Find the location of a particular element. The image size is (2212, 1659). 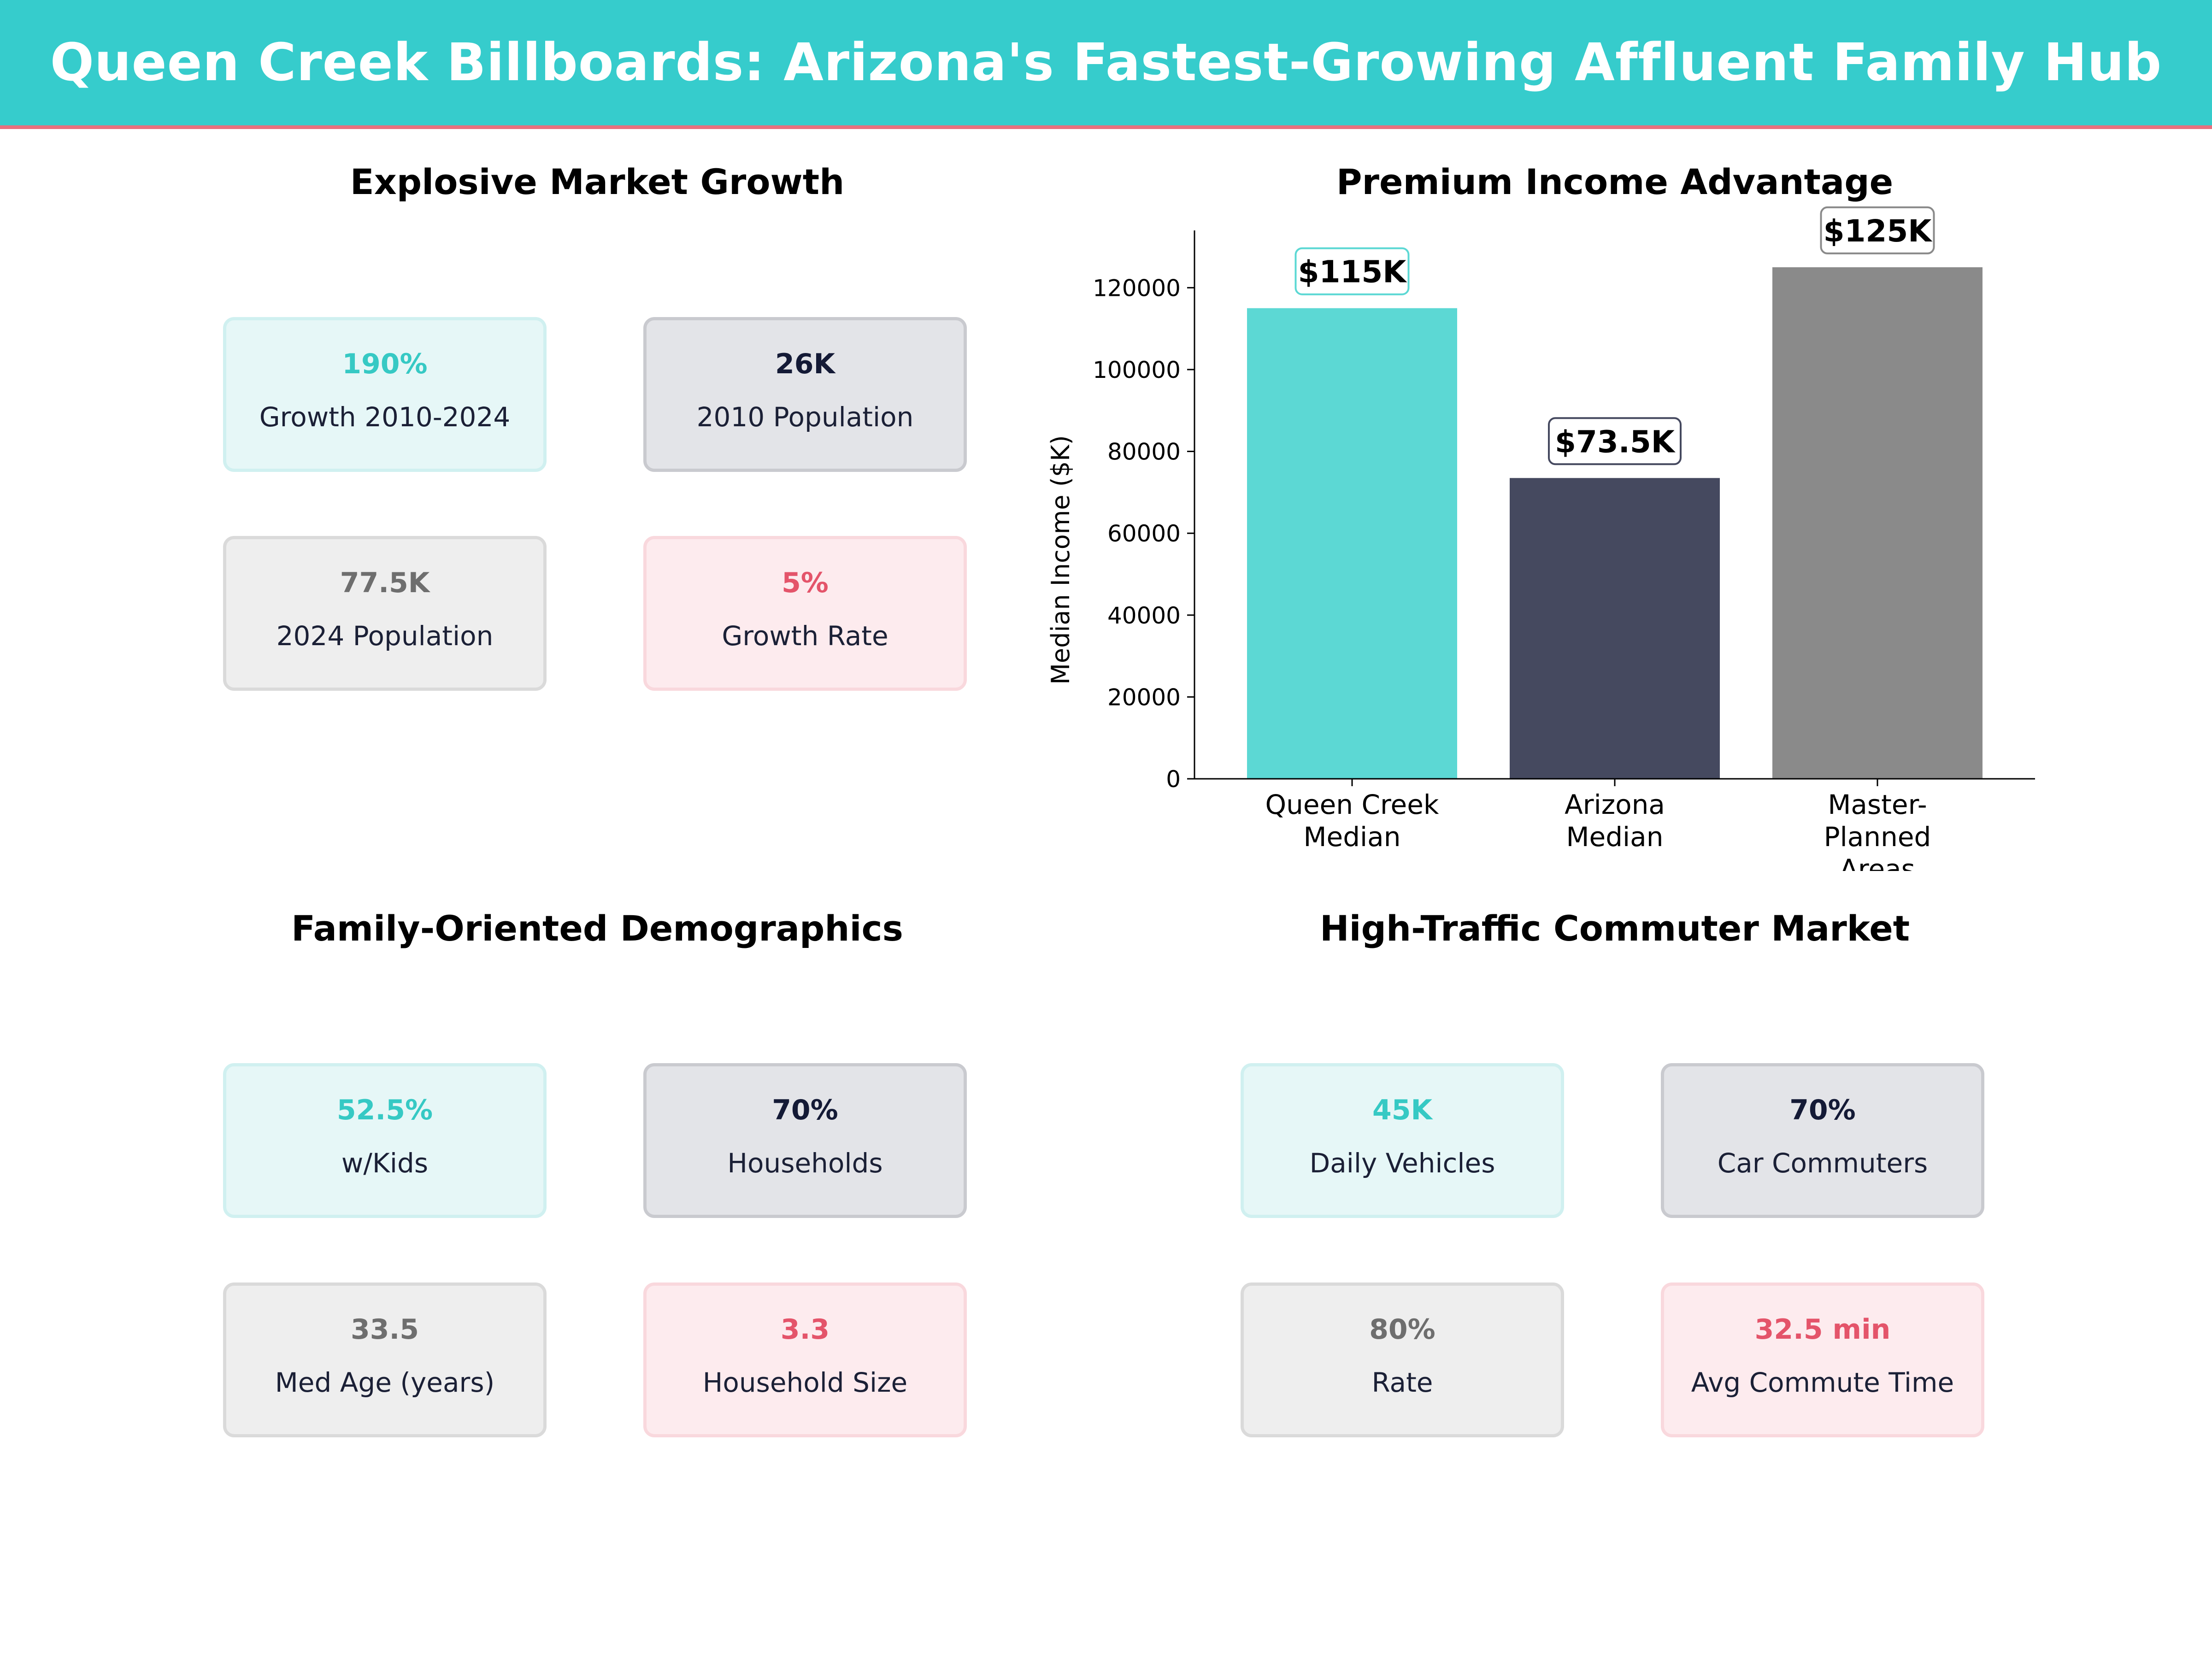

demographics-card-4: 3.3 Household Size is located at coordinates (805, 1359).